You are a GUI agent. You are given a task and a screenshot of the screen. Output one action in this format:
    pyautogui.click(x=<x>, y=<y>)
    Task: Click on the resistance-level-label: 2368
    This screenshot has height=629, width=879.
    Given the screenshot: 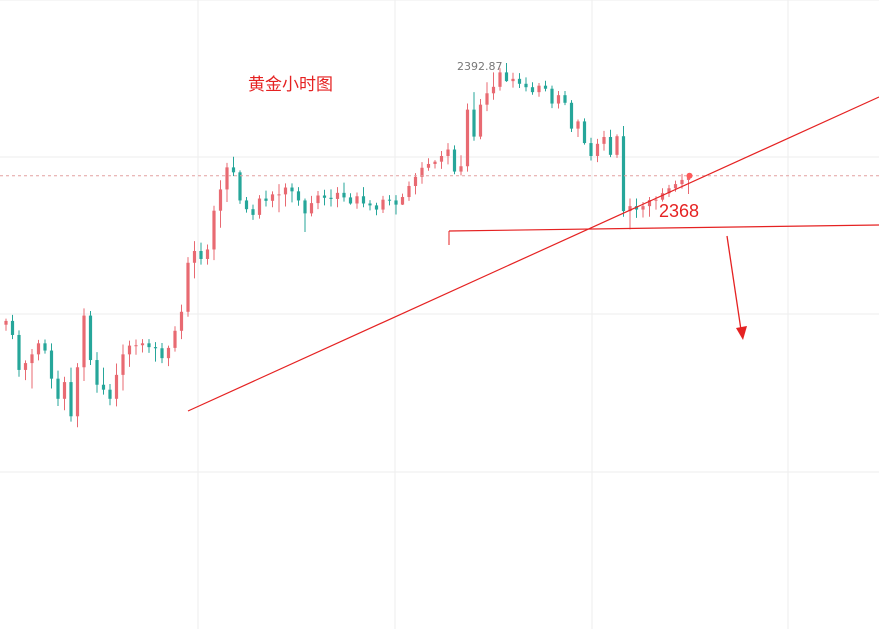 What is the action you would take?
    pyautogui.click(x=679, y=211)
    